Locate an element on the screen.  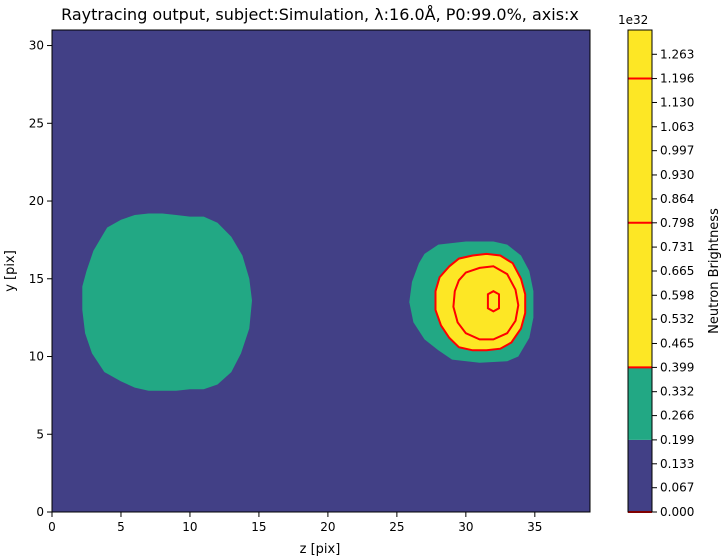
x-tick-label: 5 is located at coordinates (121, 527).